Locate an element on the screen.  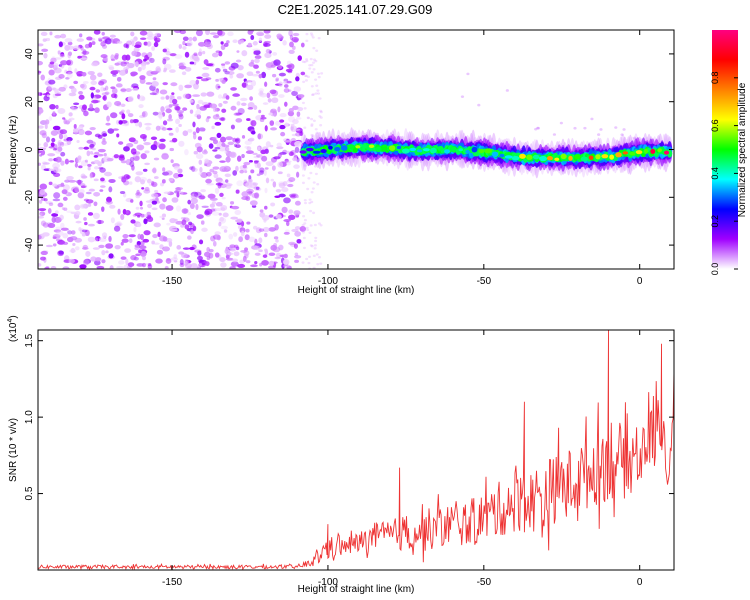
colorbar-tick-label: 0.2 is located at coordinates (715, 221).